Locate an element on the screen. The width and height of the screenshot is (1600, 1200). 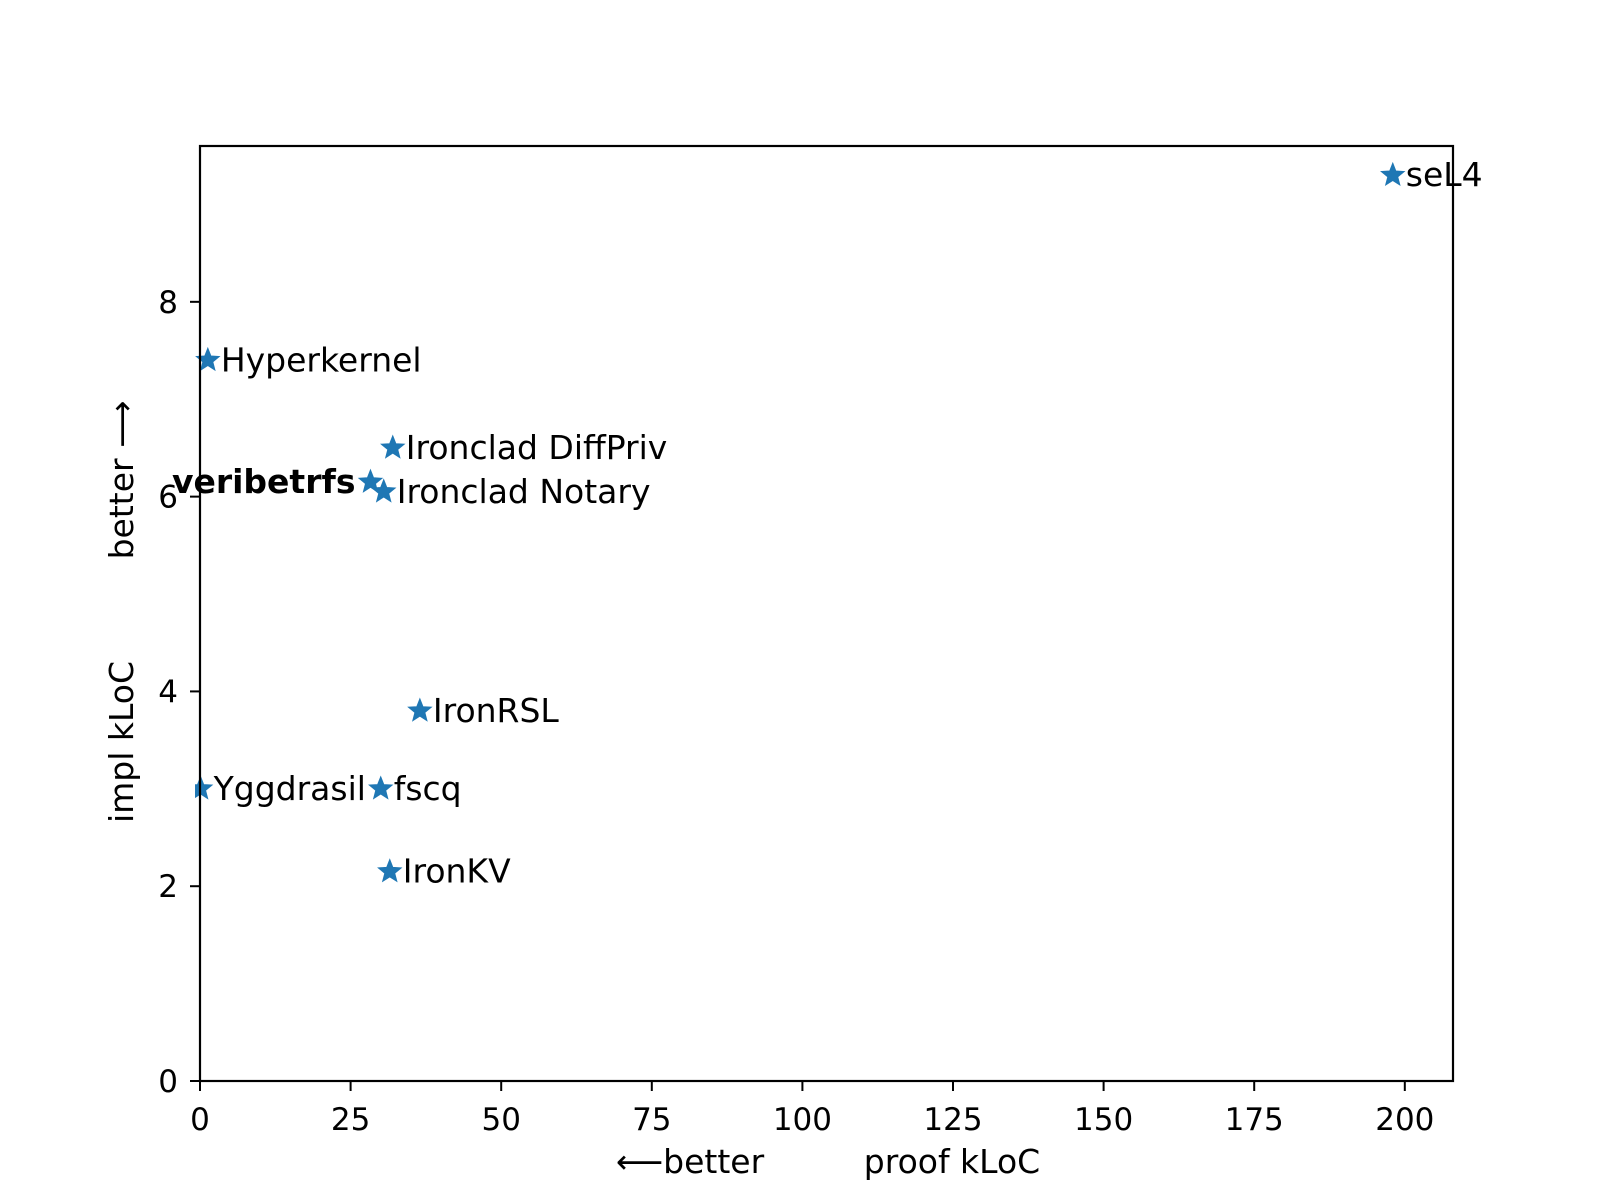
y-tick-label: 6 is located at coordinates (168, 498).